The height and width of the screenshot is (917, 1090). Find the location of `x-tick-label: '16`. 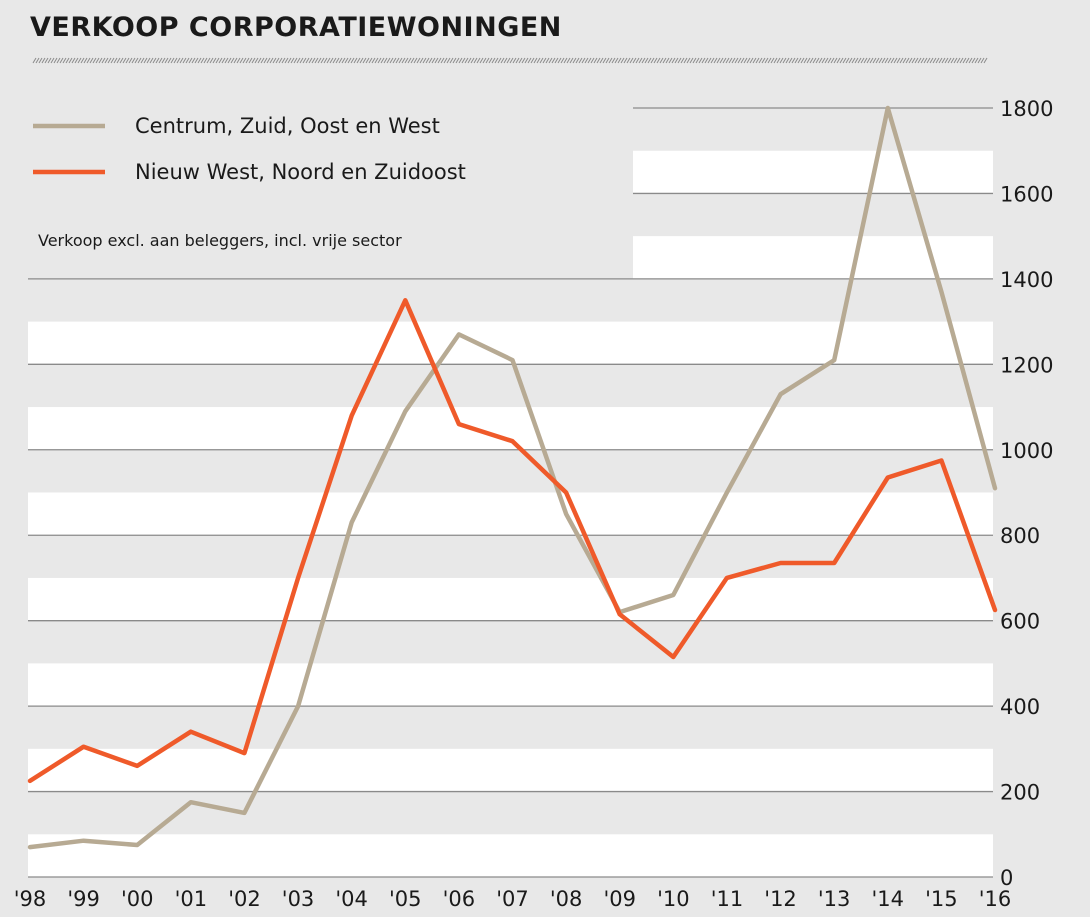

x-tick-label: '16 is located at coordinates (995, 899).